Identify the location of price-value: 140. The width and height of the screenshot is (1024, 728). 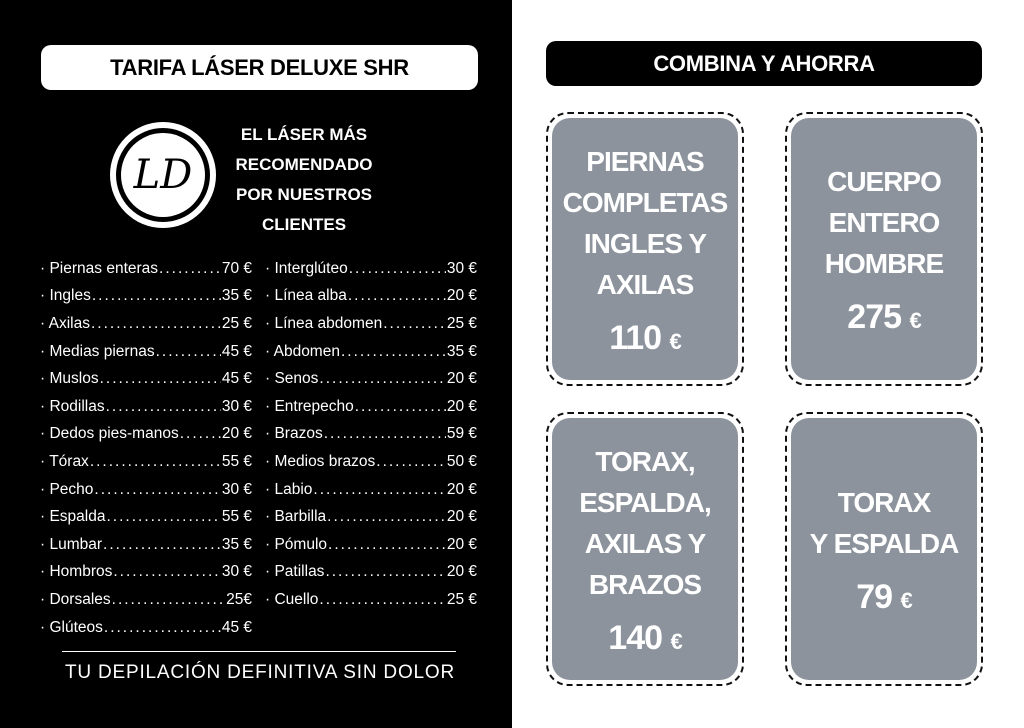
(635, 637).